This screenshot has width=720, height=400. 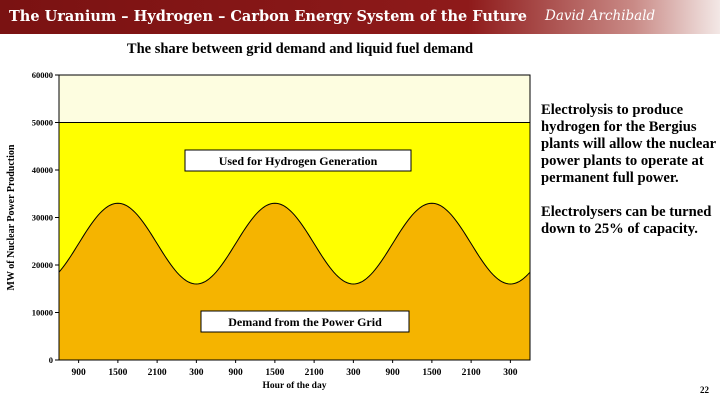 I want to click on annotation-grid-demand: Demand from the Power Grid, so click(x=305, y=322).